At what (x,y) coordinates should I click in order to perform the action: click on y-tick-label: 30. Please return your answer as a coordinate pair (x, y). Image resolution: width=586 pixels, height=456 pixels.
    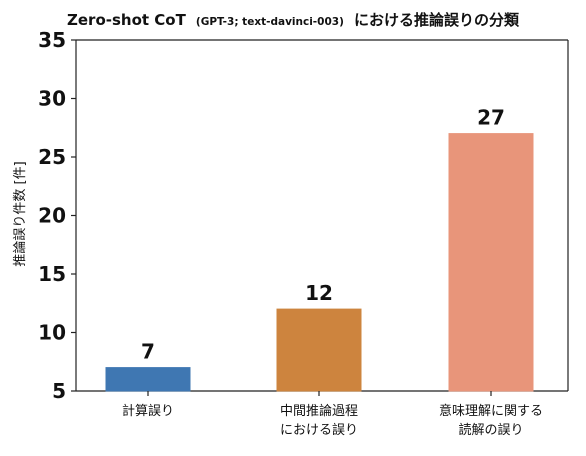
    Looking at the image, I should click on (52, 99).